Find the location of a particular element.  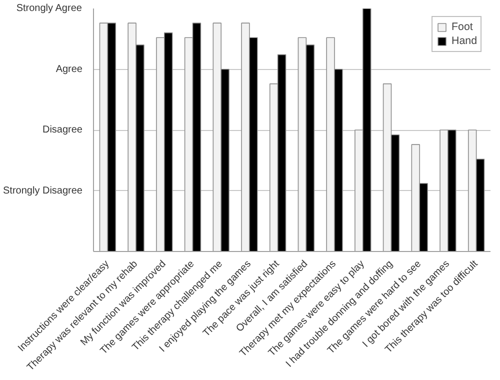

text: Strongly Agree is located at coordinates (49, 8).